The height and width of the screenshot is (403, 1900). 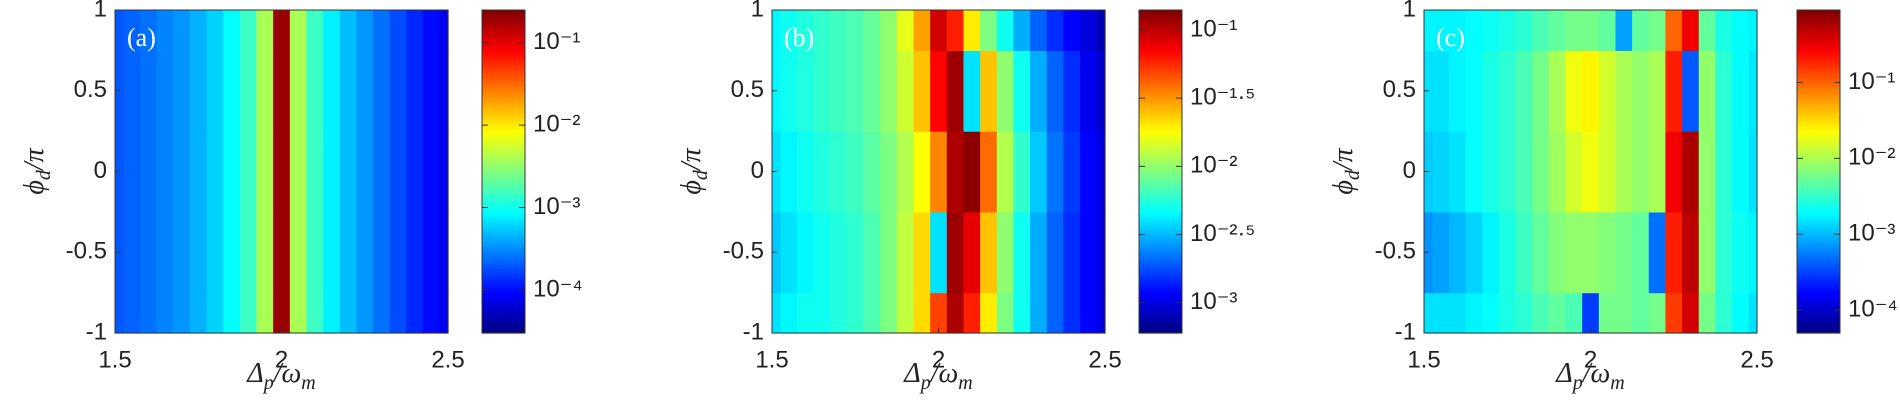 What do you see at coordinates (447, 359) in the screenshot?
I see `x-tick-label: 2.5` at bounding box center [447, 359].